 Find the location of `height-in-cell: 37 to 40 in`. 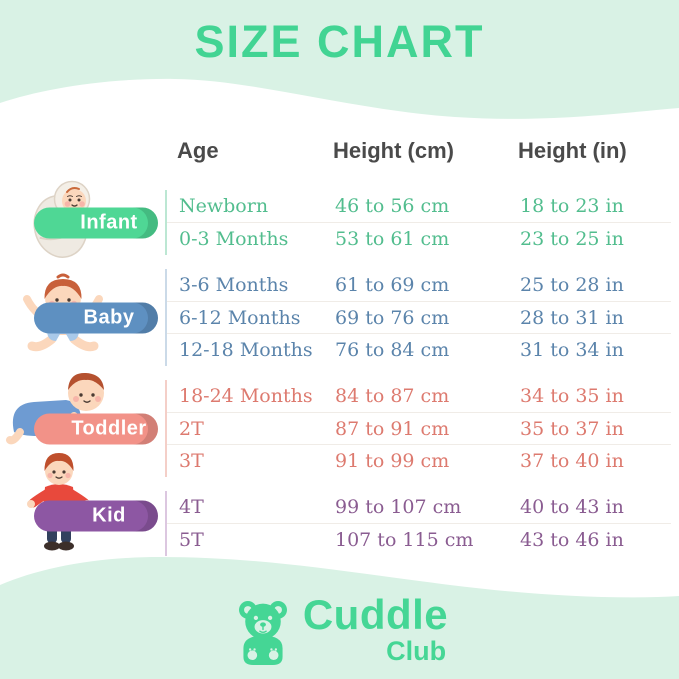

height-in-cell: 37 to 40 in is located at coordinates (572, 461).